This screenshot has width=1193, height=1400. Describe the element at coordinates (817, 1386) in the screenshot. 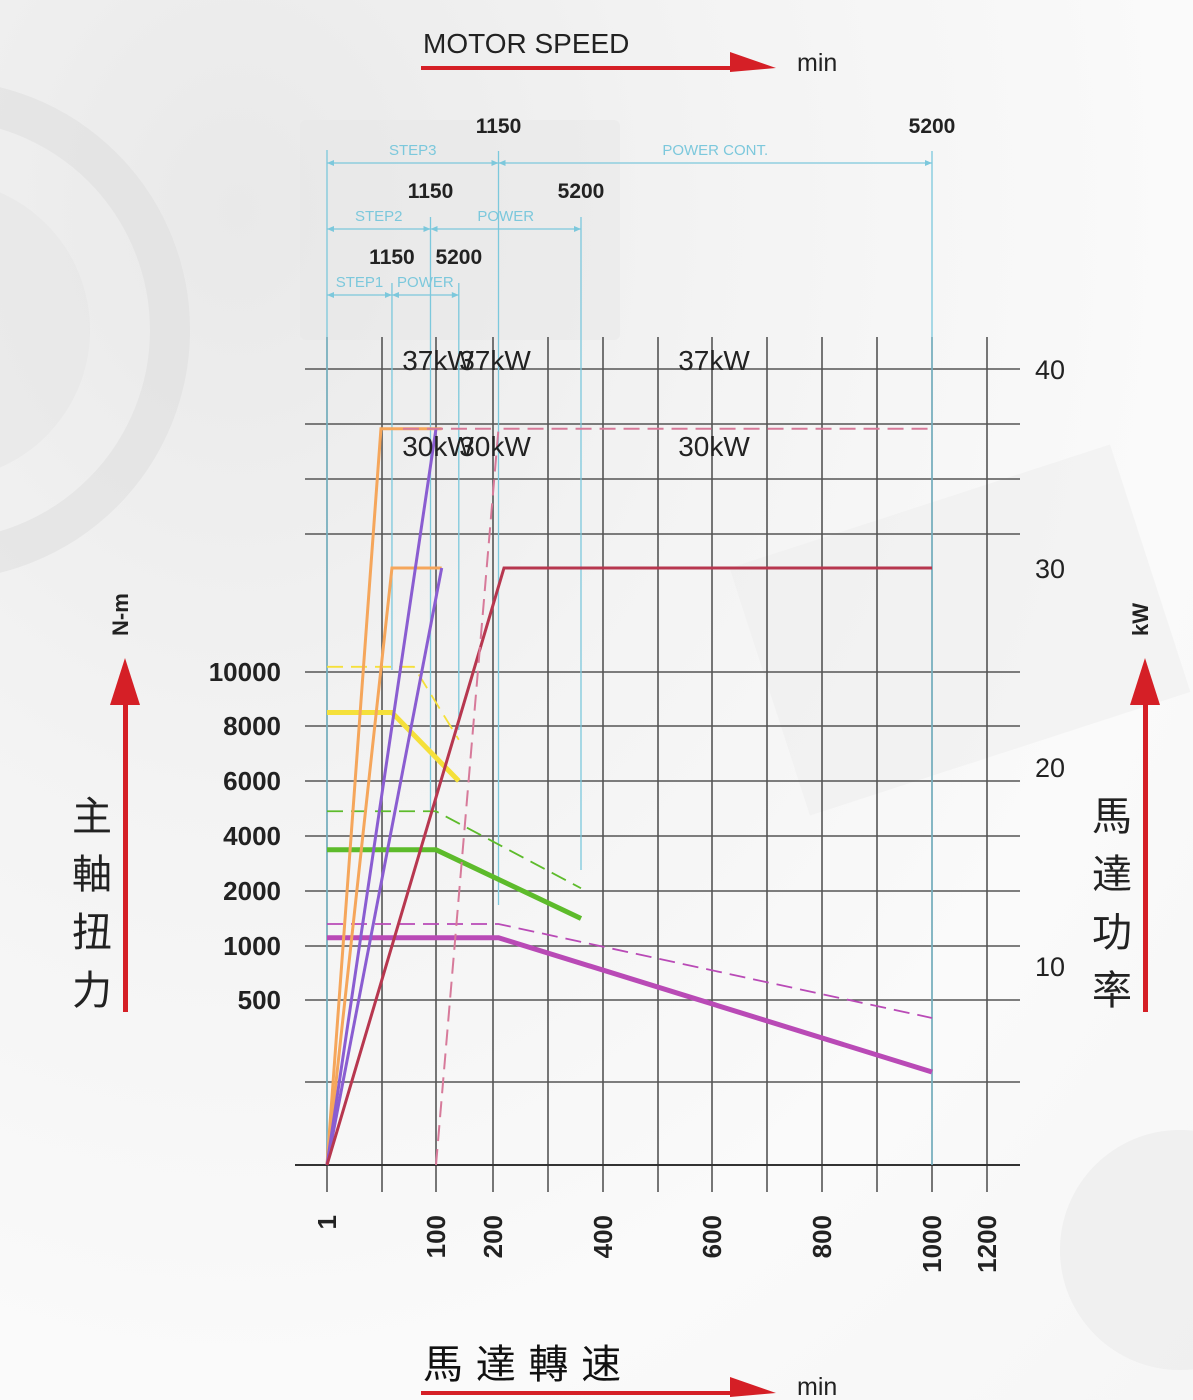

I see `footer-unit: min` at that location.